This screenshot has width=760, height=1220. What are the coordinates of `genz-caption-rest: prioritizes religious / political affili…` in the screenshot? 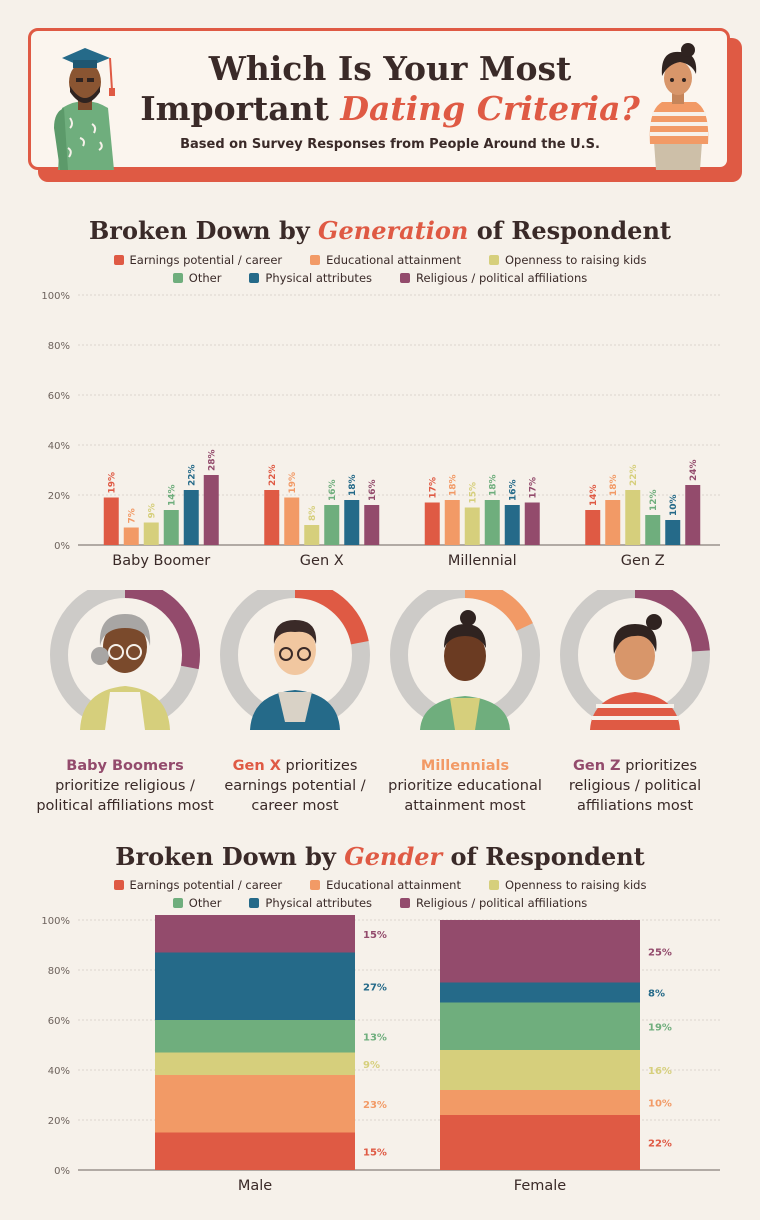 It's located at (635, 786).